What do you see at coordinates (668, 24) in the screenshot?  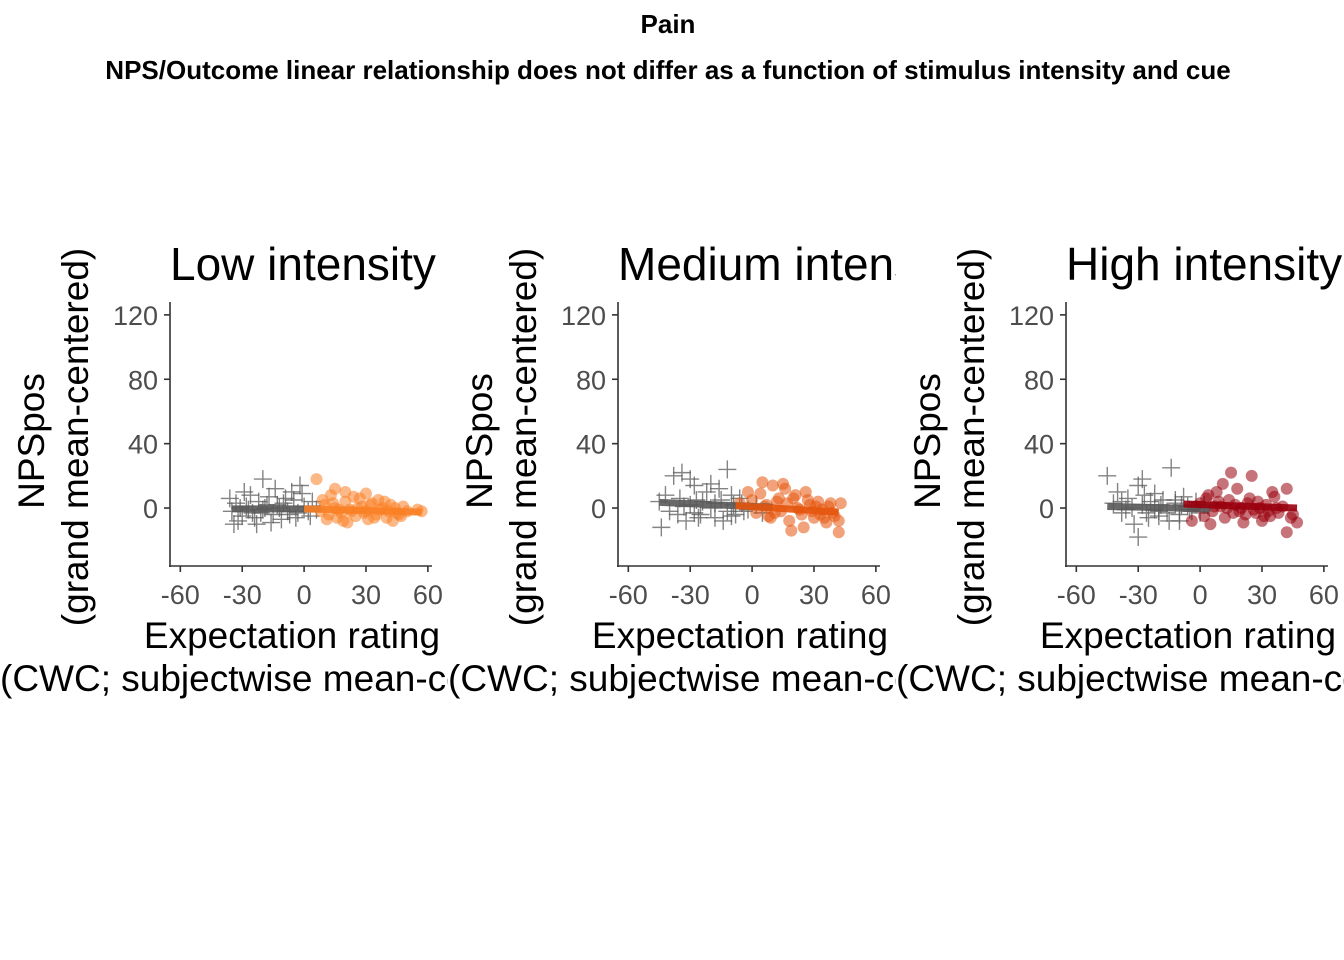 I see `figure-title: Pain` at bounding box center [668, 24].